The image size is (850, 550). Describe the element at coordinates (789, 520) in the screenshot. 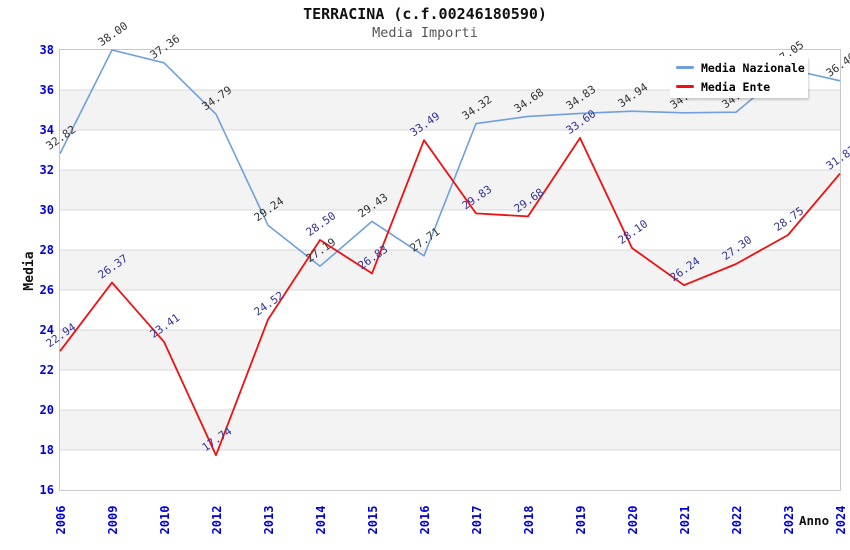

I see `svg-text: 2023` at that location.